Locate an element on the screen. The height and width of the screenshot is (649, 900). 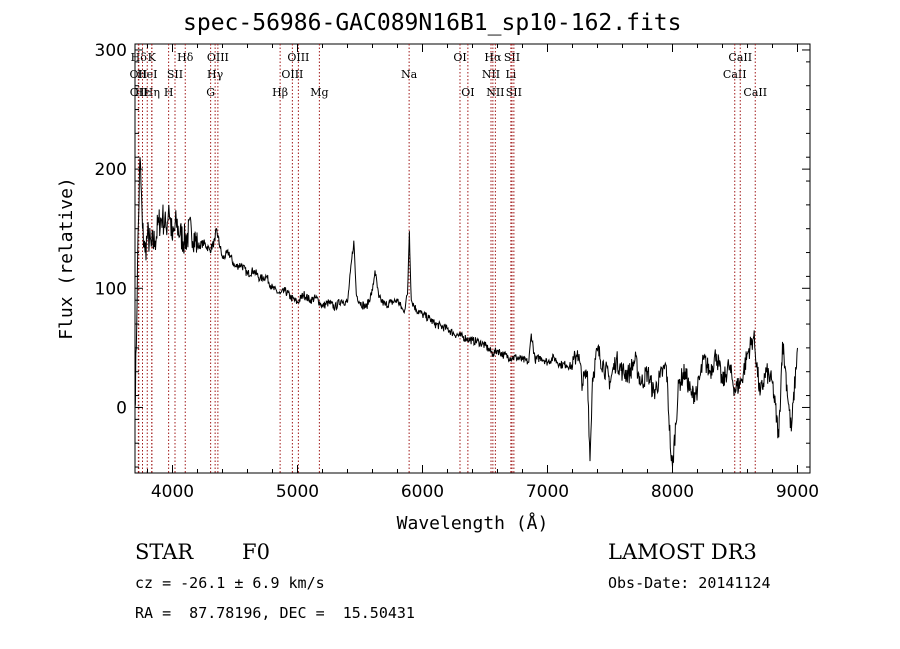
line-marker-label: G is located at coordinates (210, 92).